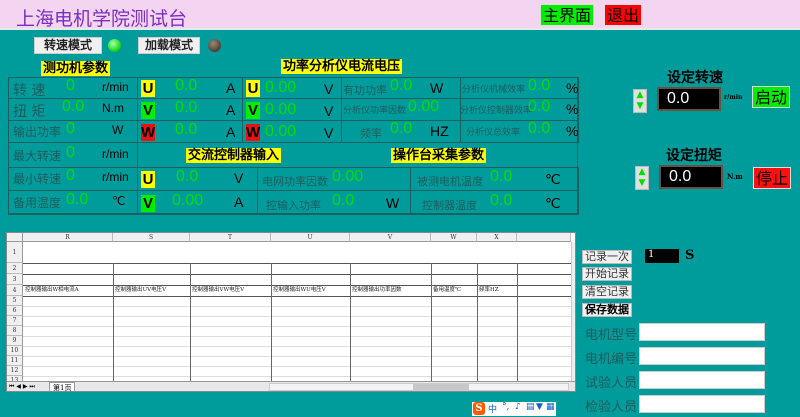 This screenshot has width=800, height=417. Describe the element at coordinates (607, 257) in the screenshot. I see `record-once-button: 记录一次` at that location.